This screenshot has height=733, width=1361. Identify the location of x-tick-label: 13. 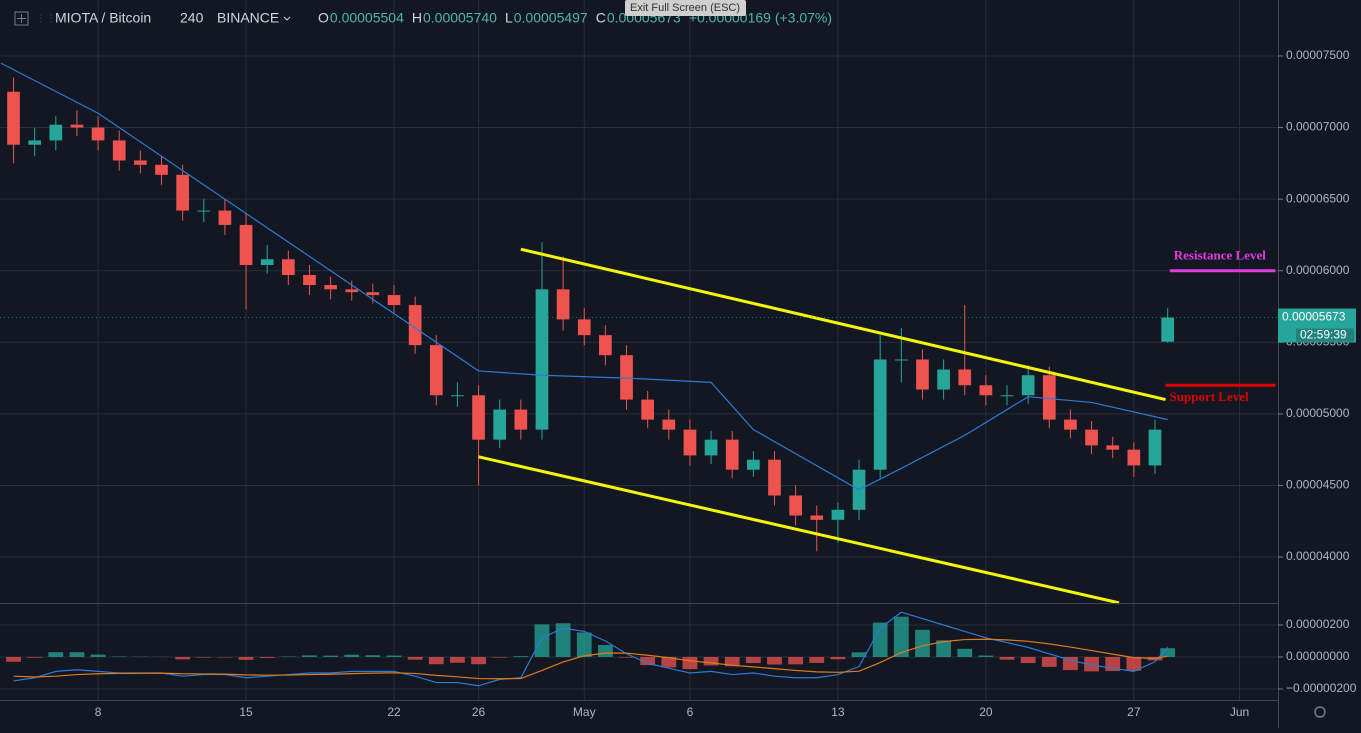
(838, 712).